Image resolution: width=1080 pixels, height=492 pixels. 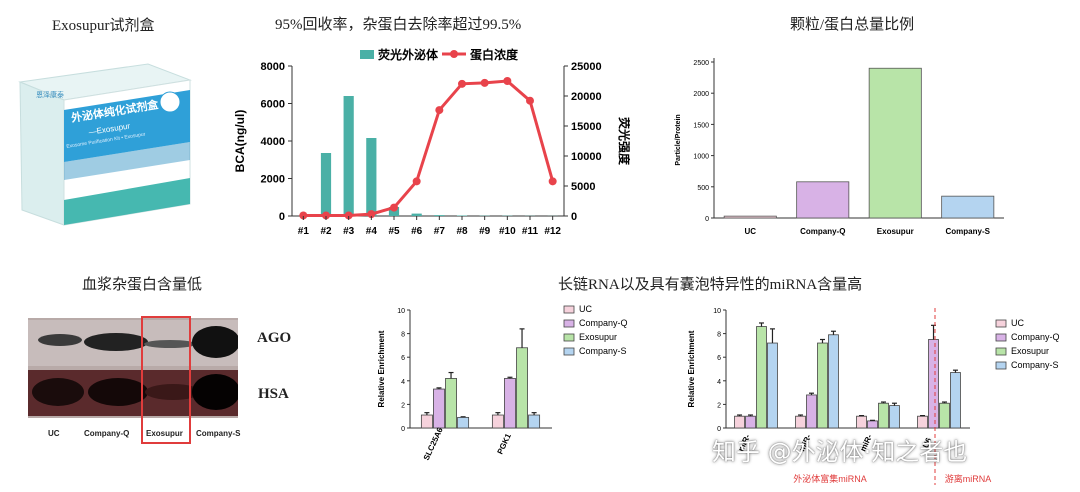 I want to click on legend-swatch-bar, so click(x=367, y=54).